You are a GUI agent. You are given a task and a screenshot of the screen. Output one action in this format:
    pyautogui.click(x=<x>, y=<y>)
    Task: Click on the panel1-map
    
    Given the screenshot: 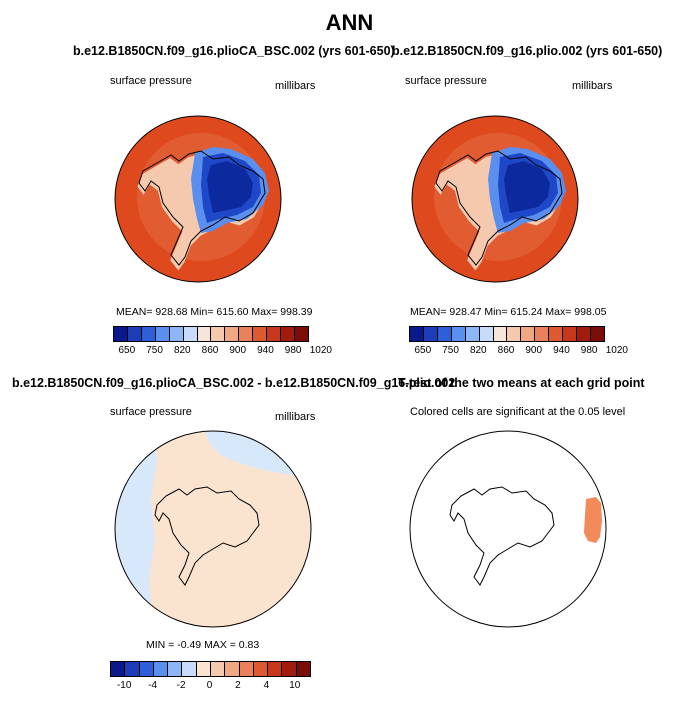 What is the action you would take?
    pyautogui.click(x=198, y=199)
    